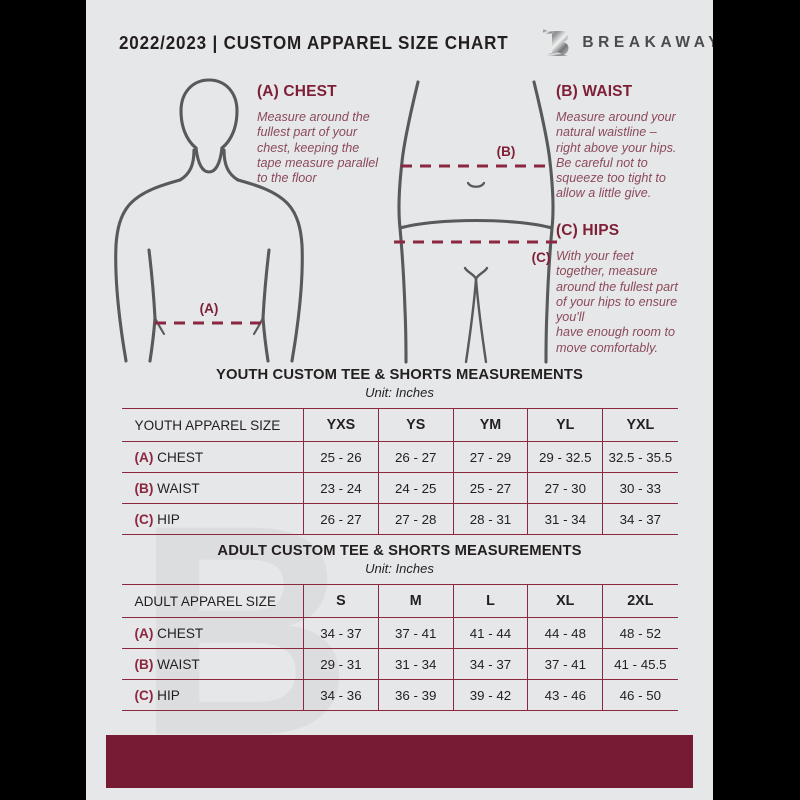 The image size is (800, 800). I want to click on brand-name: BREAKAWAY, so click(647, 42).